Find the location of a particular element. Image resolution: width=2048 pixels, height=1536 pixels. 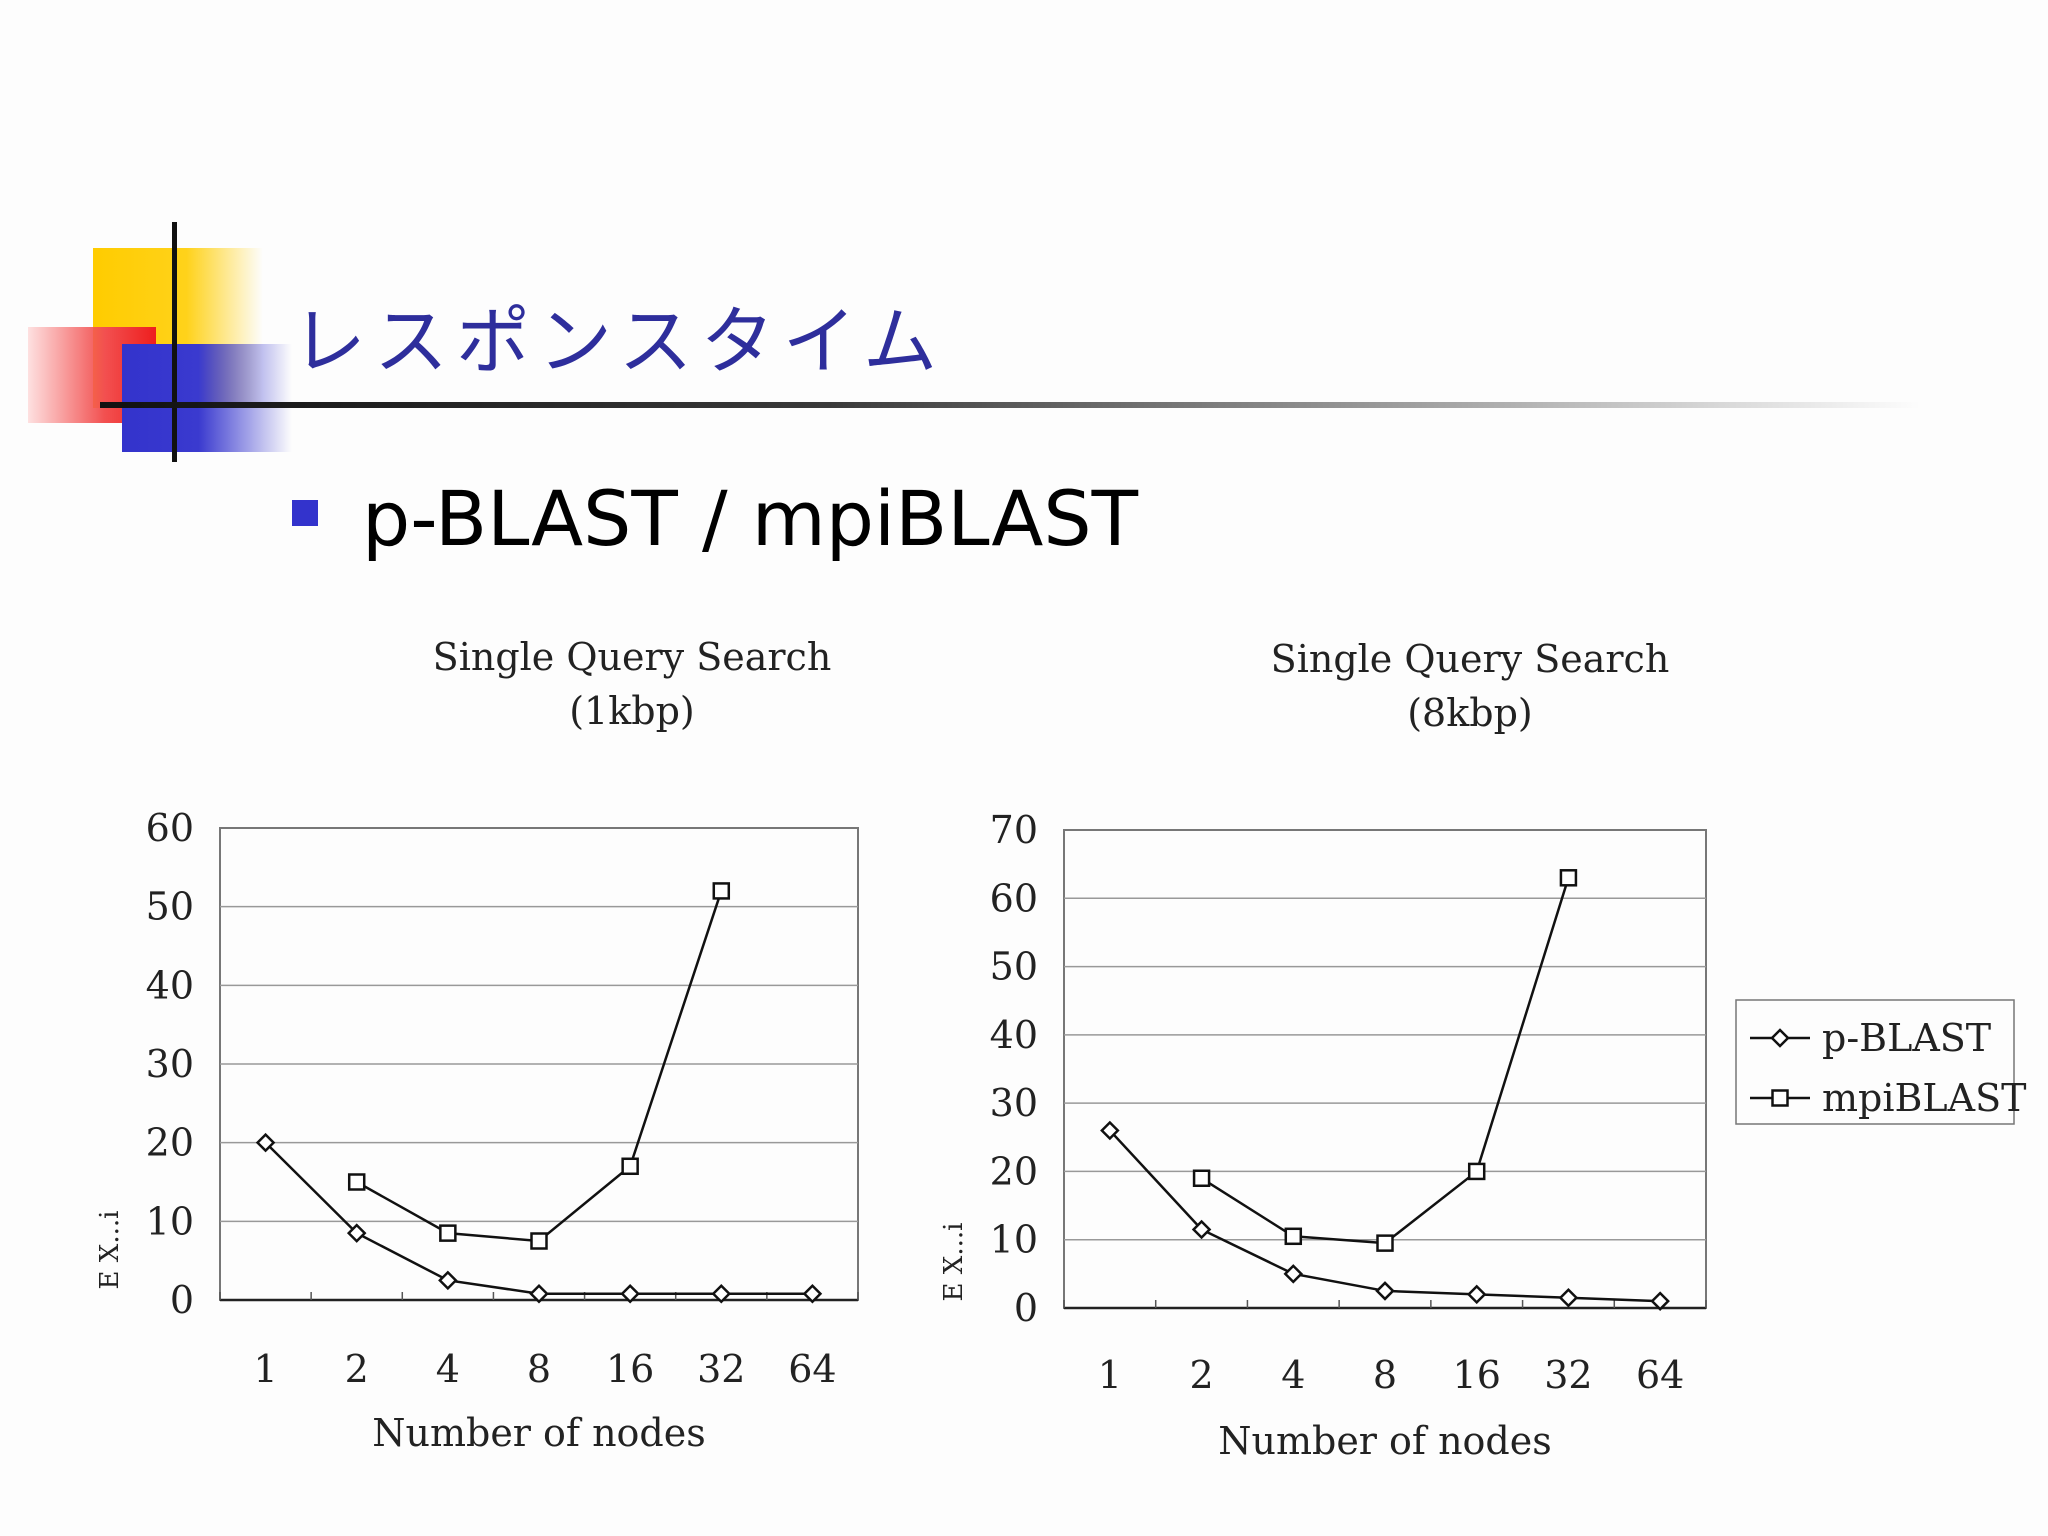

slide-title: レスポンスタイム is located at coordinates (619, 342).